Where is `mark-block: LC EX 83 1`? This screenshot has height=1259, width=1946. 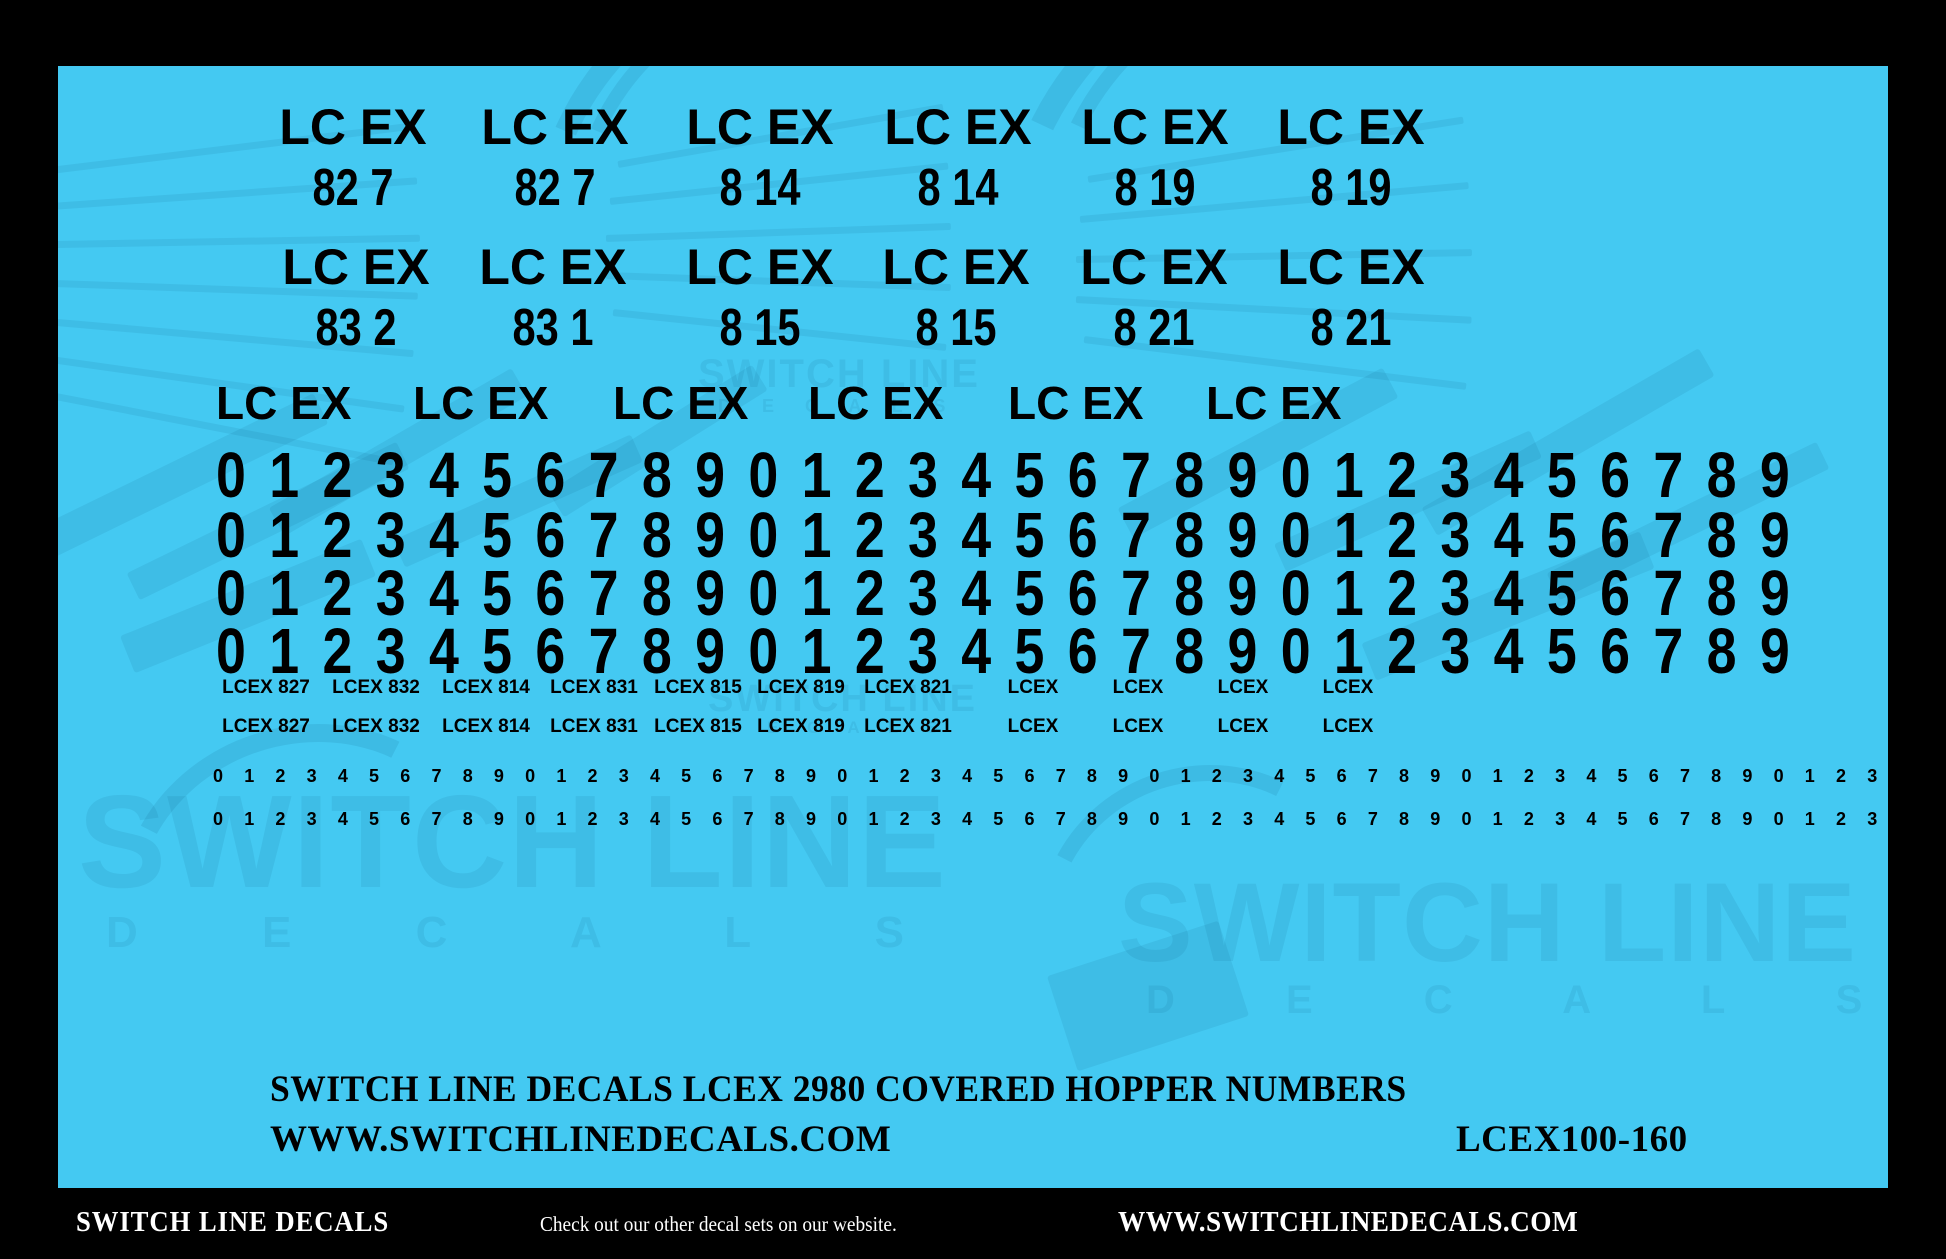
mark-block: LC EX 83 1 is located at coordinates (553, 298).